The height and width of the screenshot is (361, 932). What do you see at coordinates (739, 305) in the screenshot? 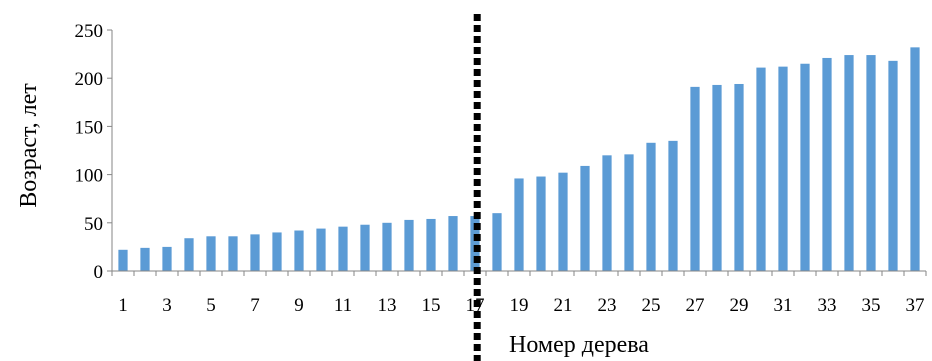
I see `x-tick-label: 29` at bounding box center [739, 305].